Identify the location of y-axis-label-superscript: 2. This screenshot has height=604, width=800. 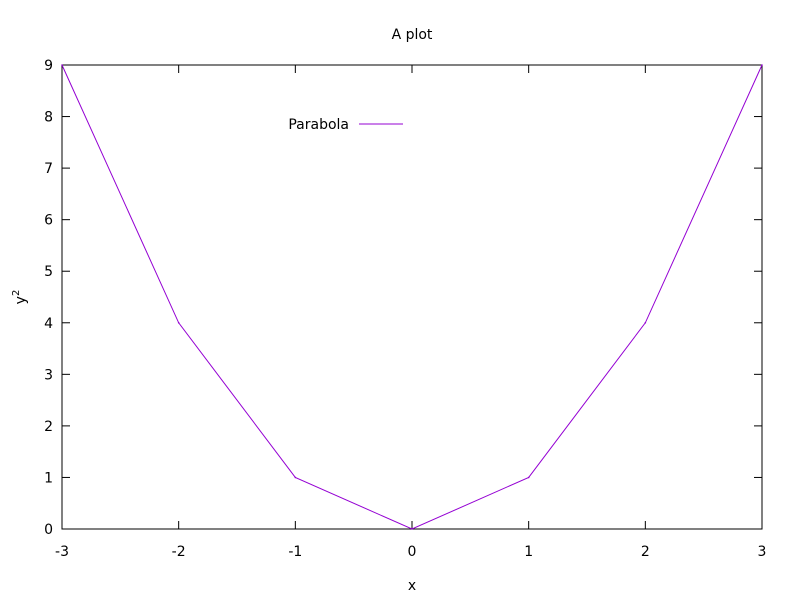
(16, 293).